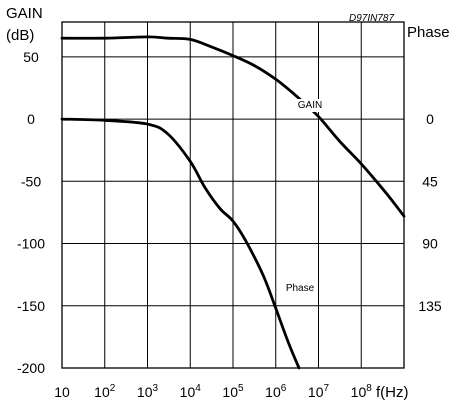 Image resolution: width=460 pixels, height=400 pixels. What do you see at coordinates (371, 18) in the screenshot?
I see `figure-code: D97IN787` at bounding box center [371, 18].